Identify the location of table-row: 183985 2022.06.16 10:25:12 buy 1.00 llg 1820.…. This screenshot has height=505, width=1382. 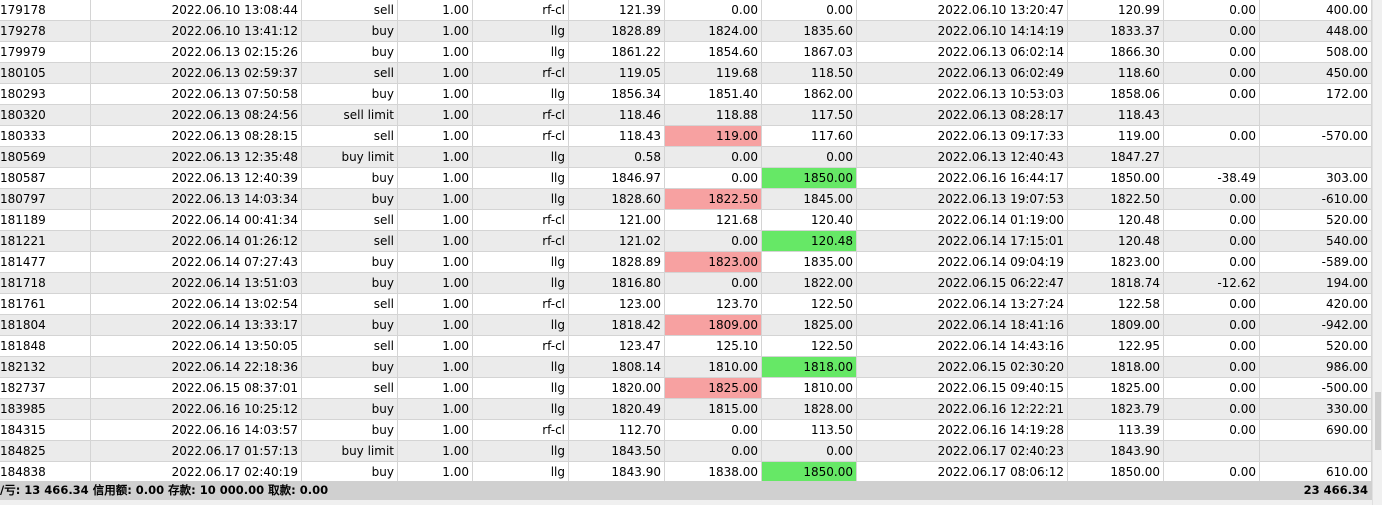
(686, 409).